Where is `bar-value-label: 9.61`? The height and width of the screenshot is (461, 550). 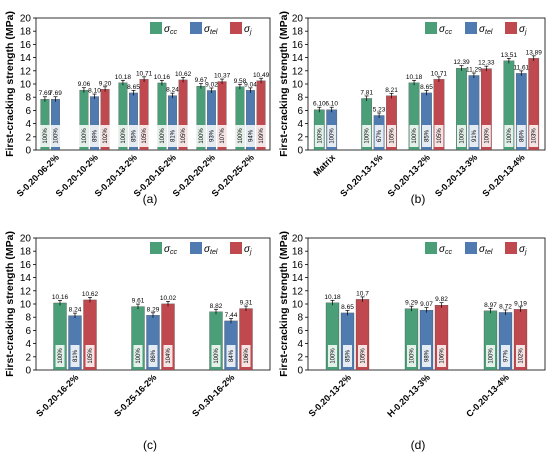 bar-value-label: 9.61 is located at coordinates (138, 301).